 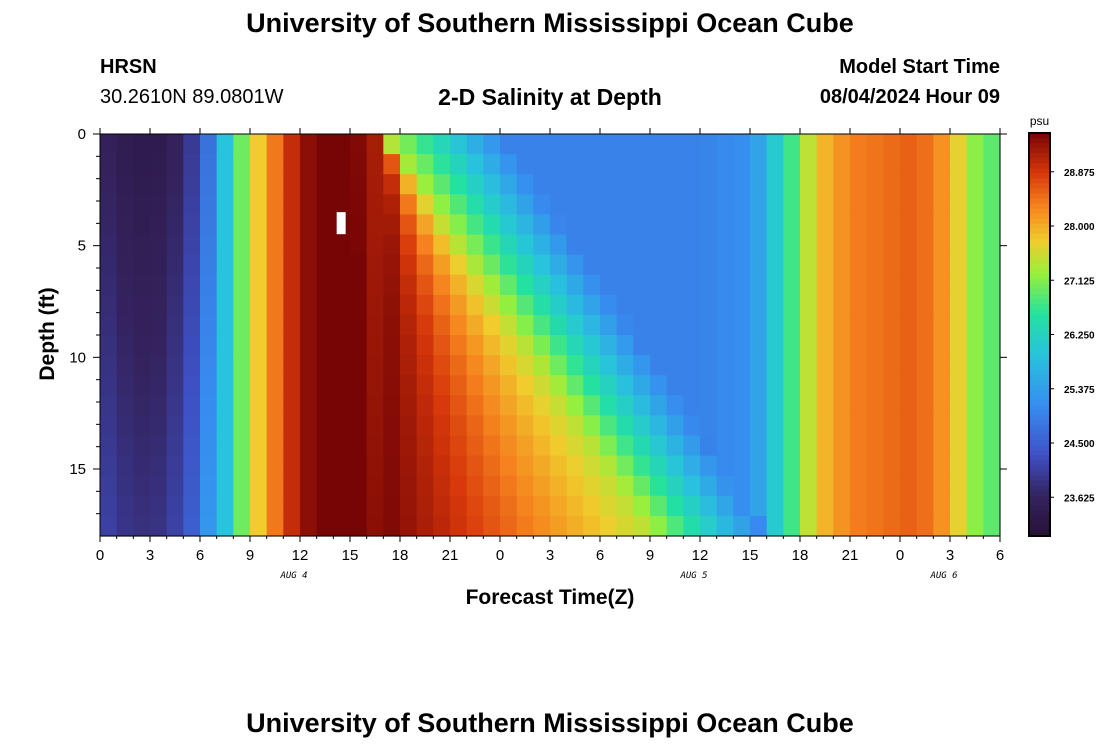 What do you see at coordinates (1079, 173) in the screenshot?
I see `colorbar-label: 28.875` at bounding box center [1079, 173].